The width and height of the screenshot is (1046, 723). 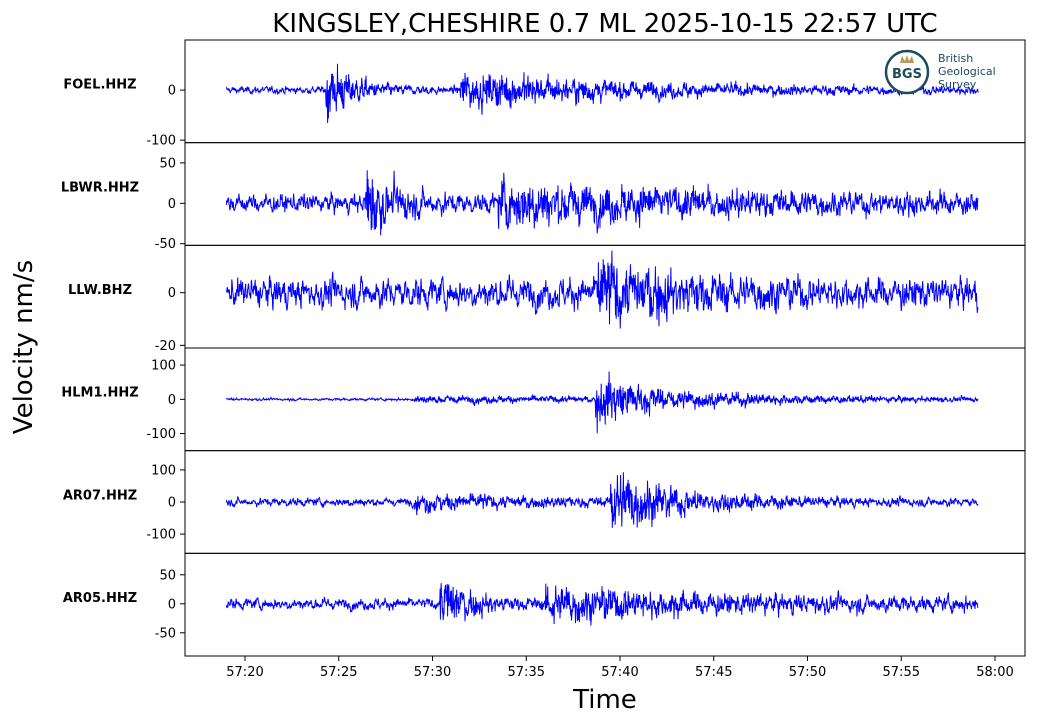 I want to click on y-tick-label: -20, so click(x=165, y=346).